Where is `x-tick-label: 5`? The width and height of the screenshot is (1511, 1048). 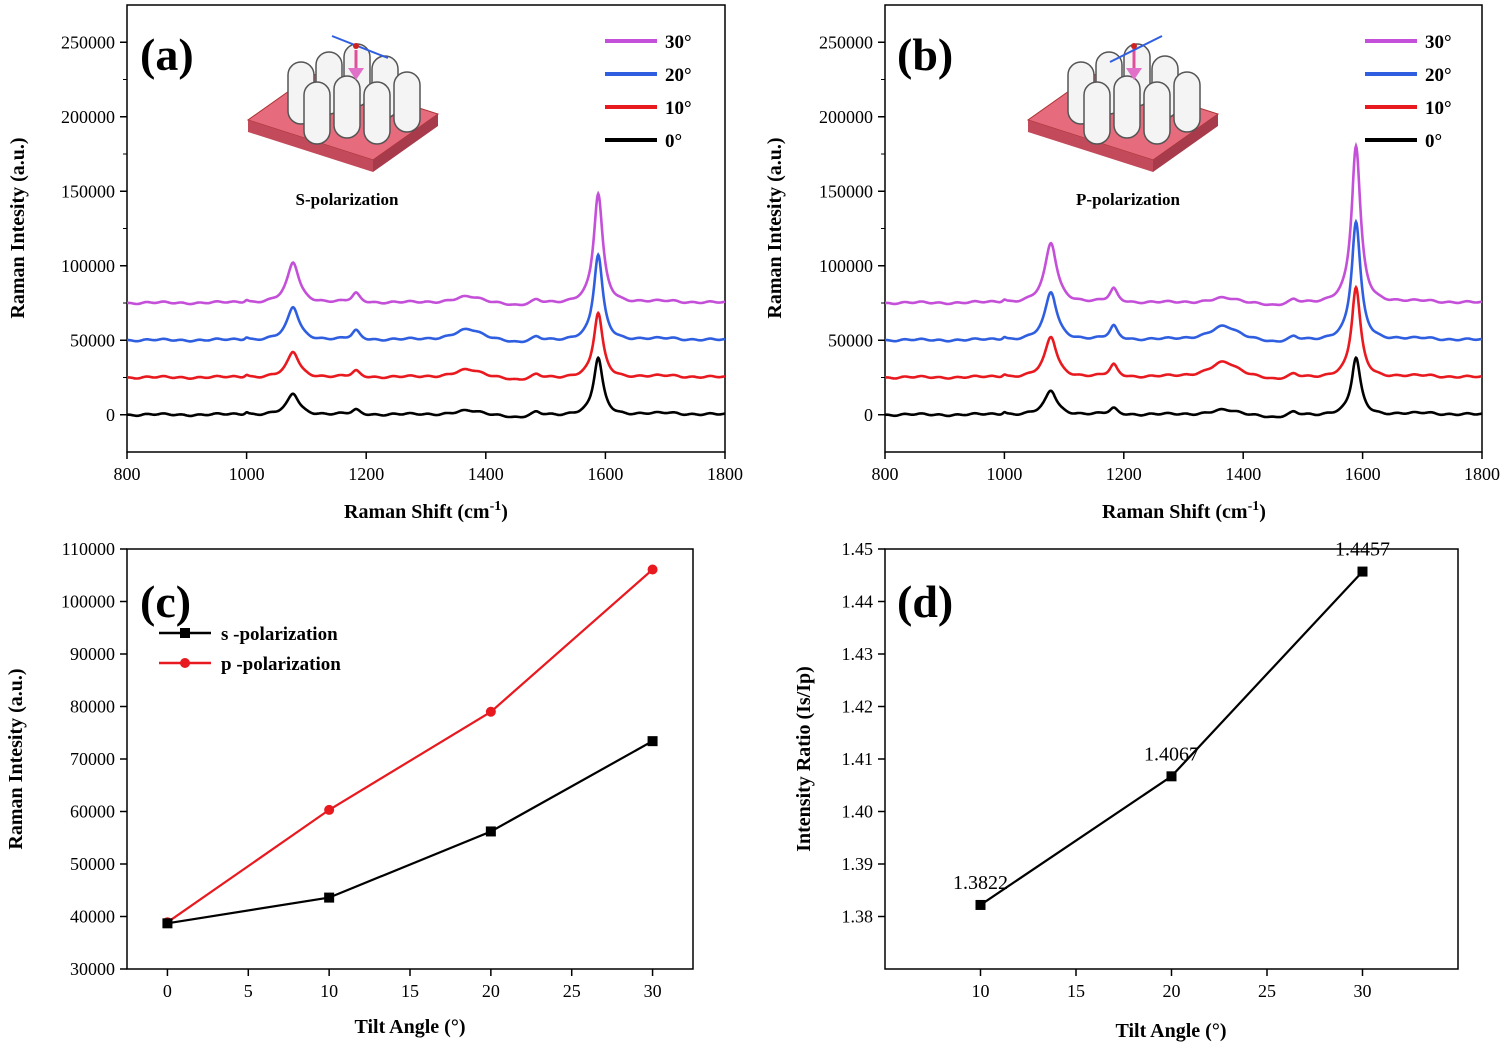 x-tick-label: 5 is located at coordinates (248, 991).